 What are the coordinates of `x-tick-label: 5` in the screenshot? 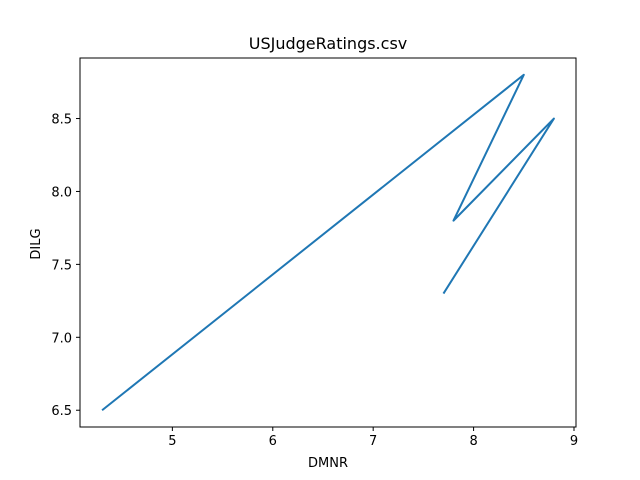 It's located at (172, 441).